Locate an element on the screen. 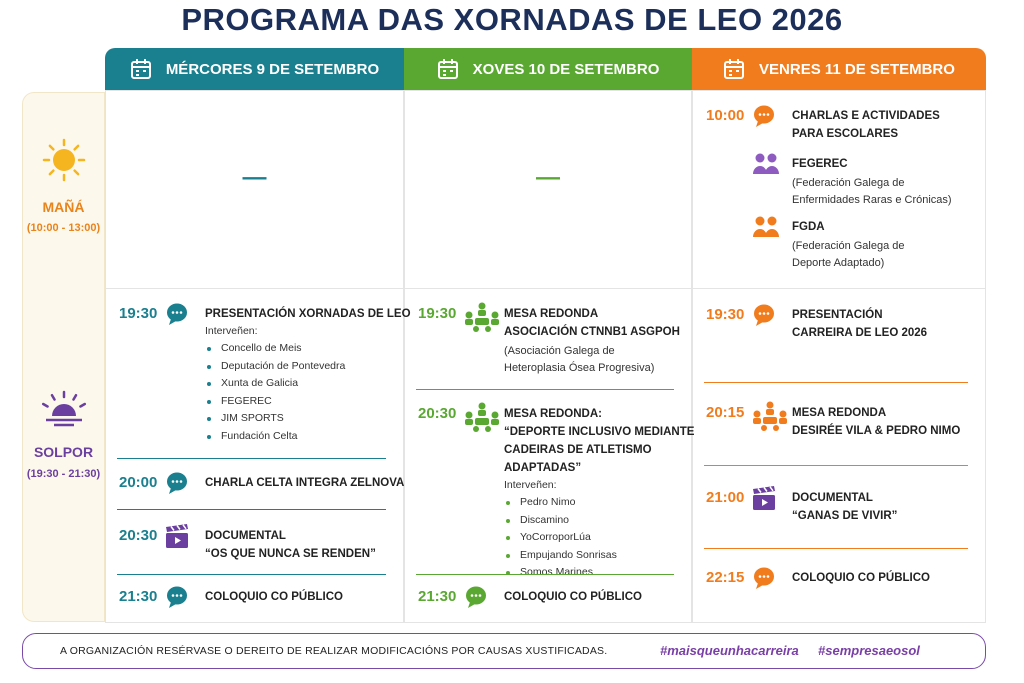 Image resolution: width=1024 pixels, height=683 pixels. period-hours: (19:30 - 21:30) is located at coordinates (63, 474).